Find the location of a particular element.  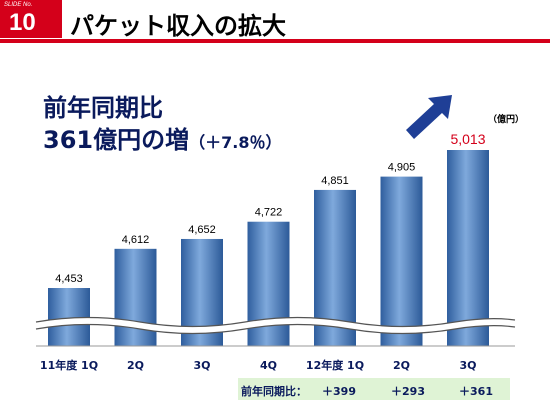

value-label-1: 4,453 is located at coordinates (69, 279).